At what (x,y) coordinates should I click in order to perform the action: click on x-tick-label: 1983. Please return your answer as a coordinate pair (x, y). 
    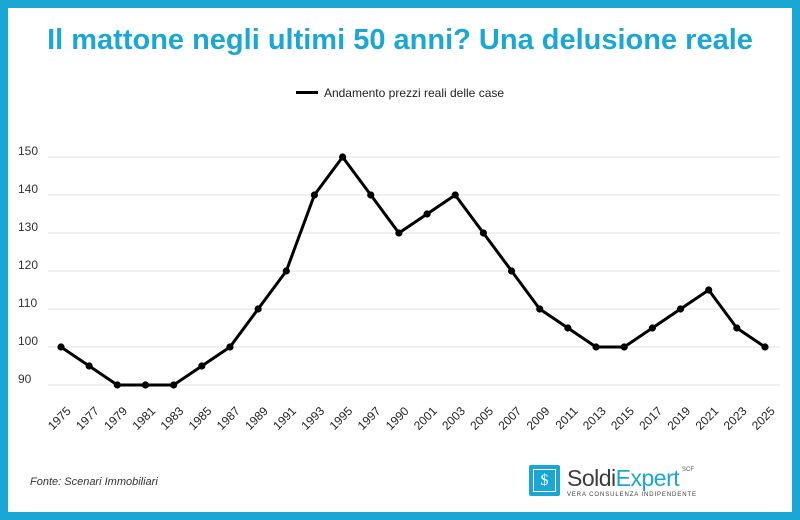
    Looking at the image, I should click on (172, 418).